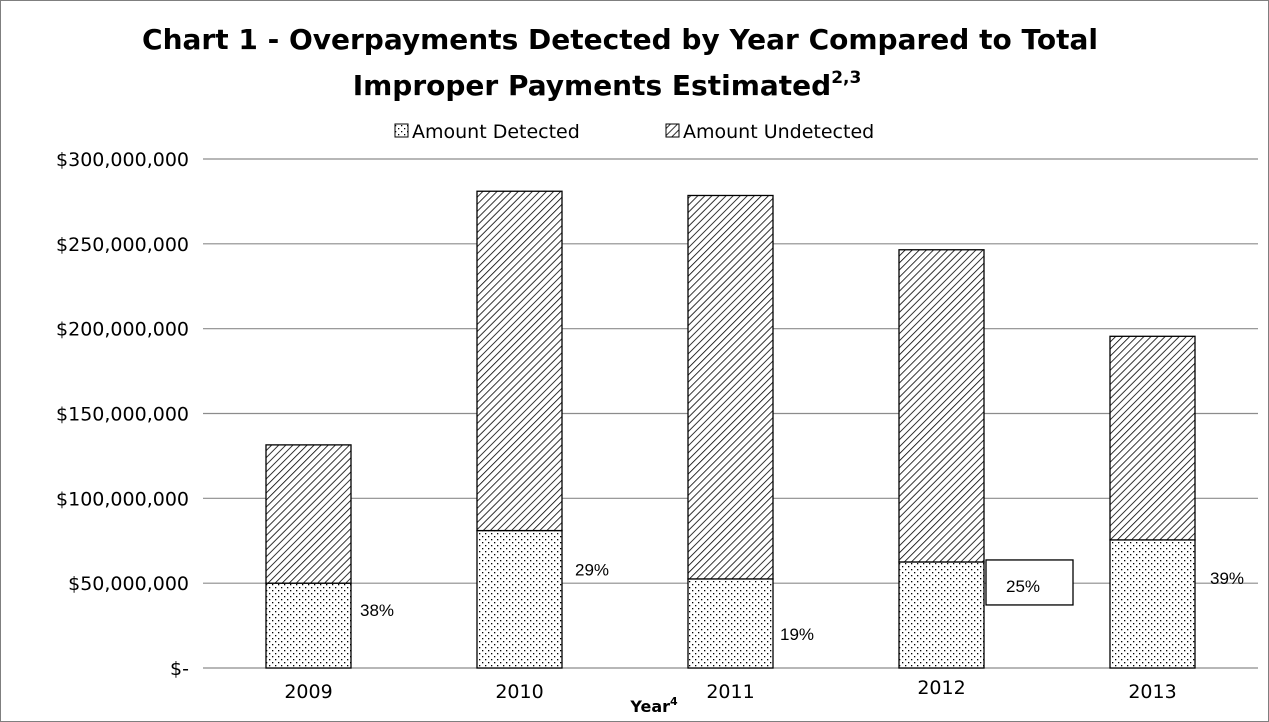  Describe the element at coordinates (308, 625) in the screenshot. I see `bar-detected-2009` at that location.